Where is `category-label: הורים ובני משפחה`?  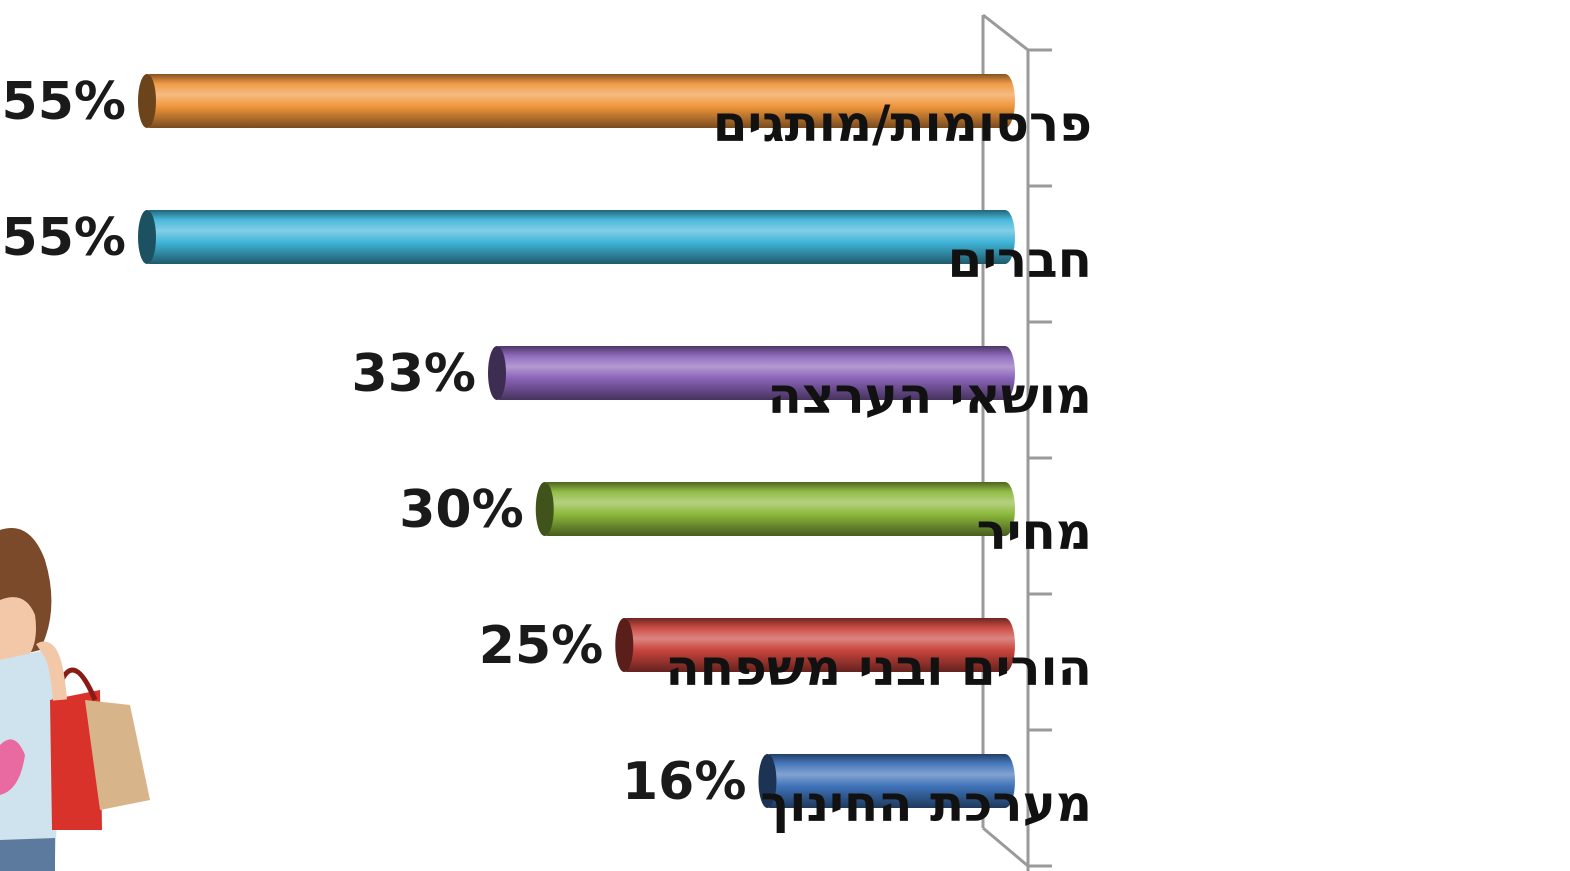 category-label: הורים ובני משפחה is located at coordinates (878, 668).